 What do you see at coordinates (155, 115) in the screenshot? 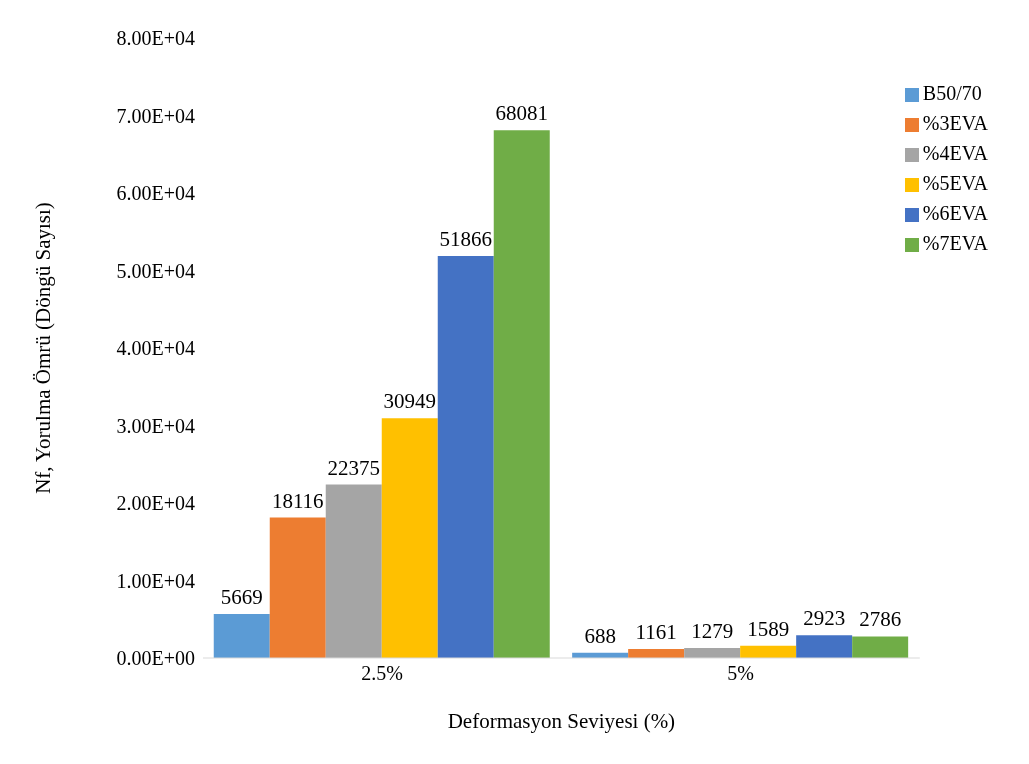
I see `y-tick-label: 7.00E+04` at bounding box center [155, 115].